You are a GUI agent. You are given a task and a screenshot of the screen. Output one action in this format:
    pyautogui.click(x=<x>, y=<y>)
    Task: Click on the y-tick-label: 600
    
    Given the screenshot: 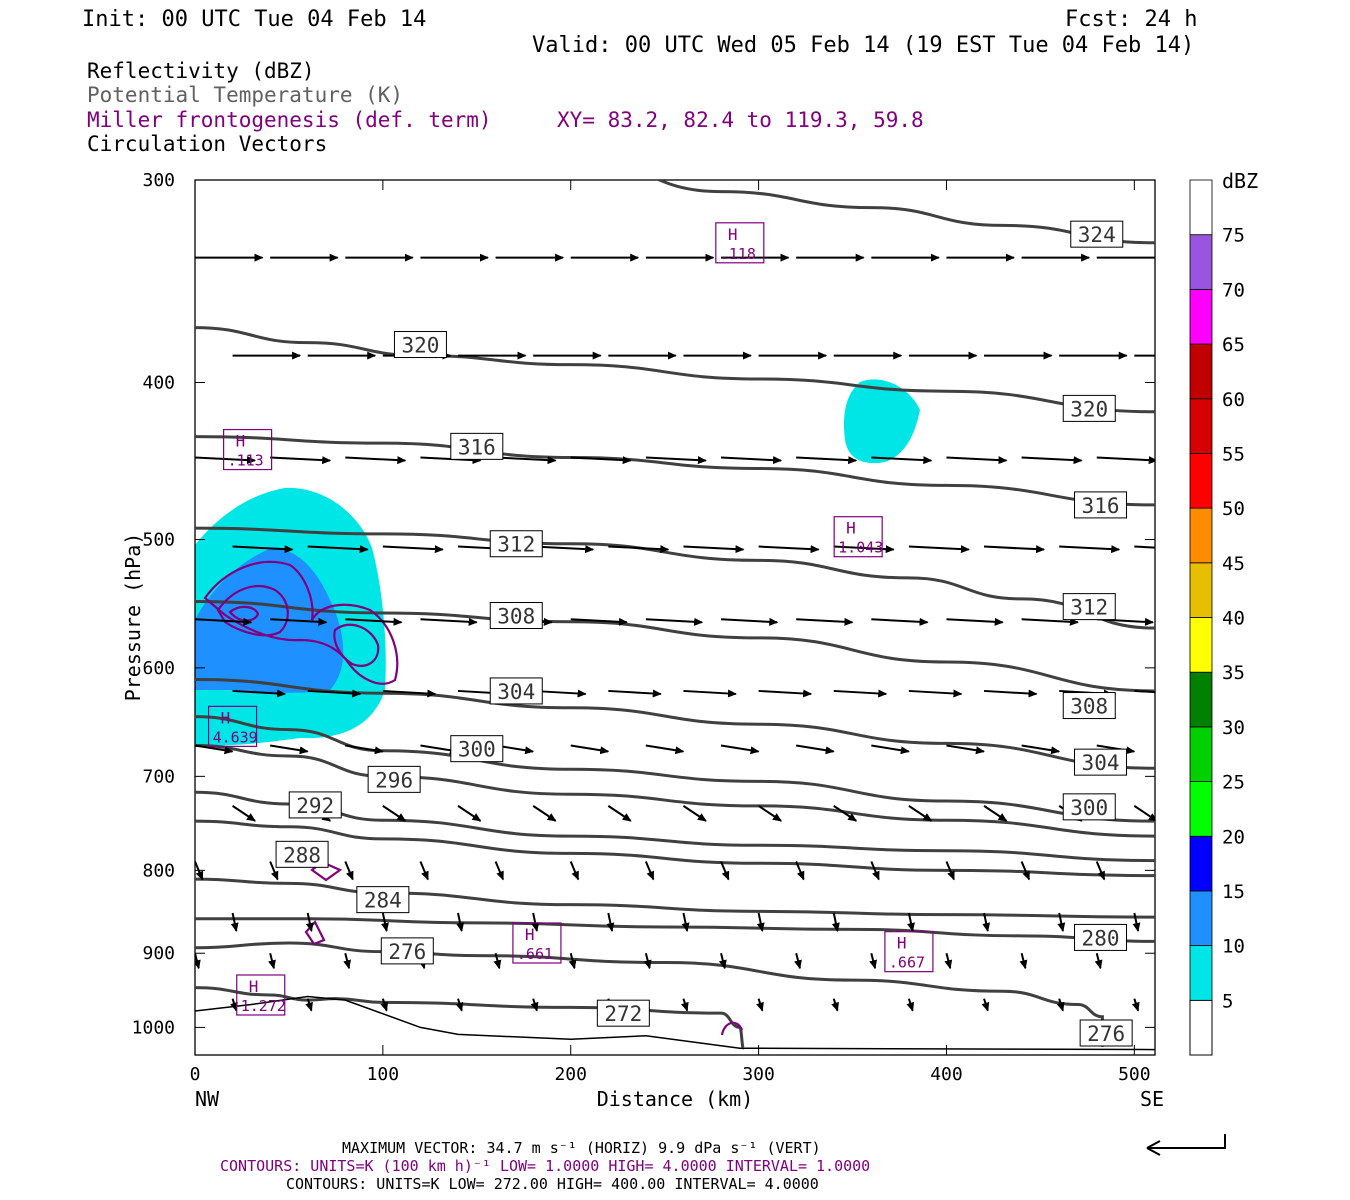 What is the action you would take?
    pyautogui.click(x=158, y=668)
    